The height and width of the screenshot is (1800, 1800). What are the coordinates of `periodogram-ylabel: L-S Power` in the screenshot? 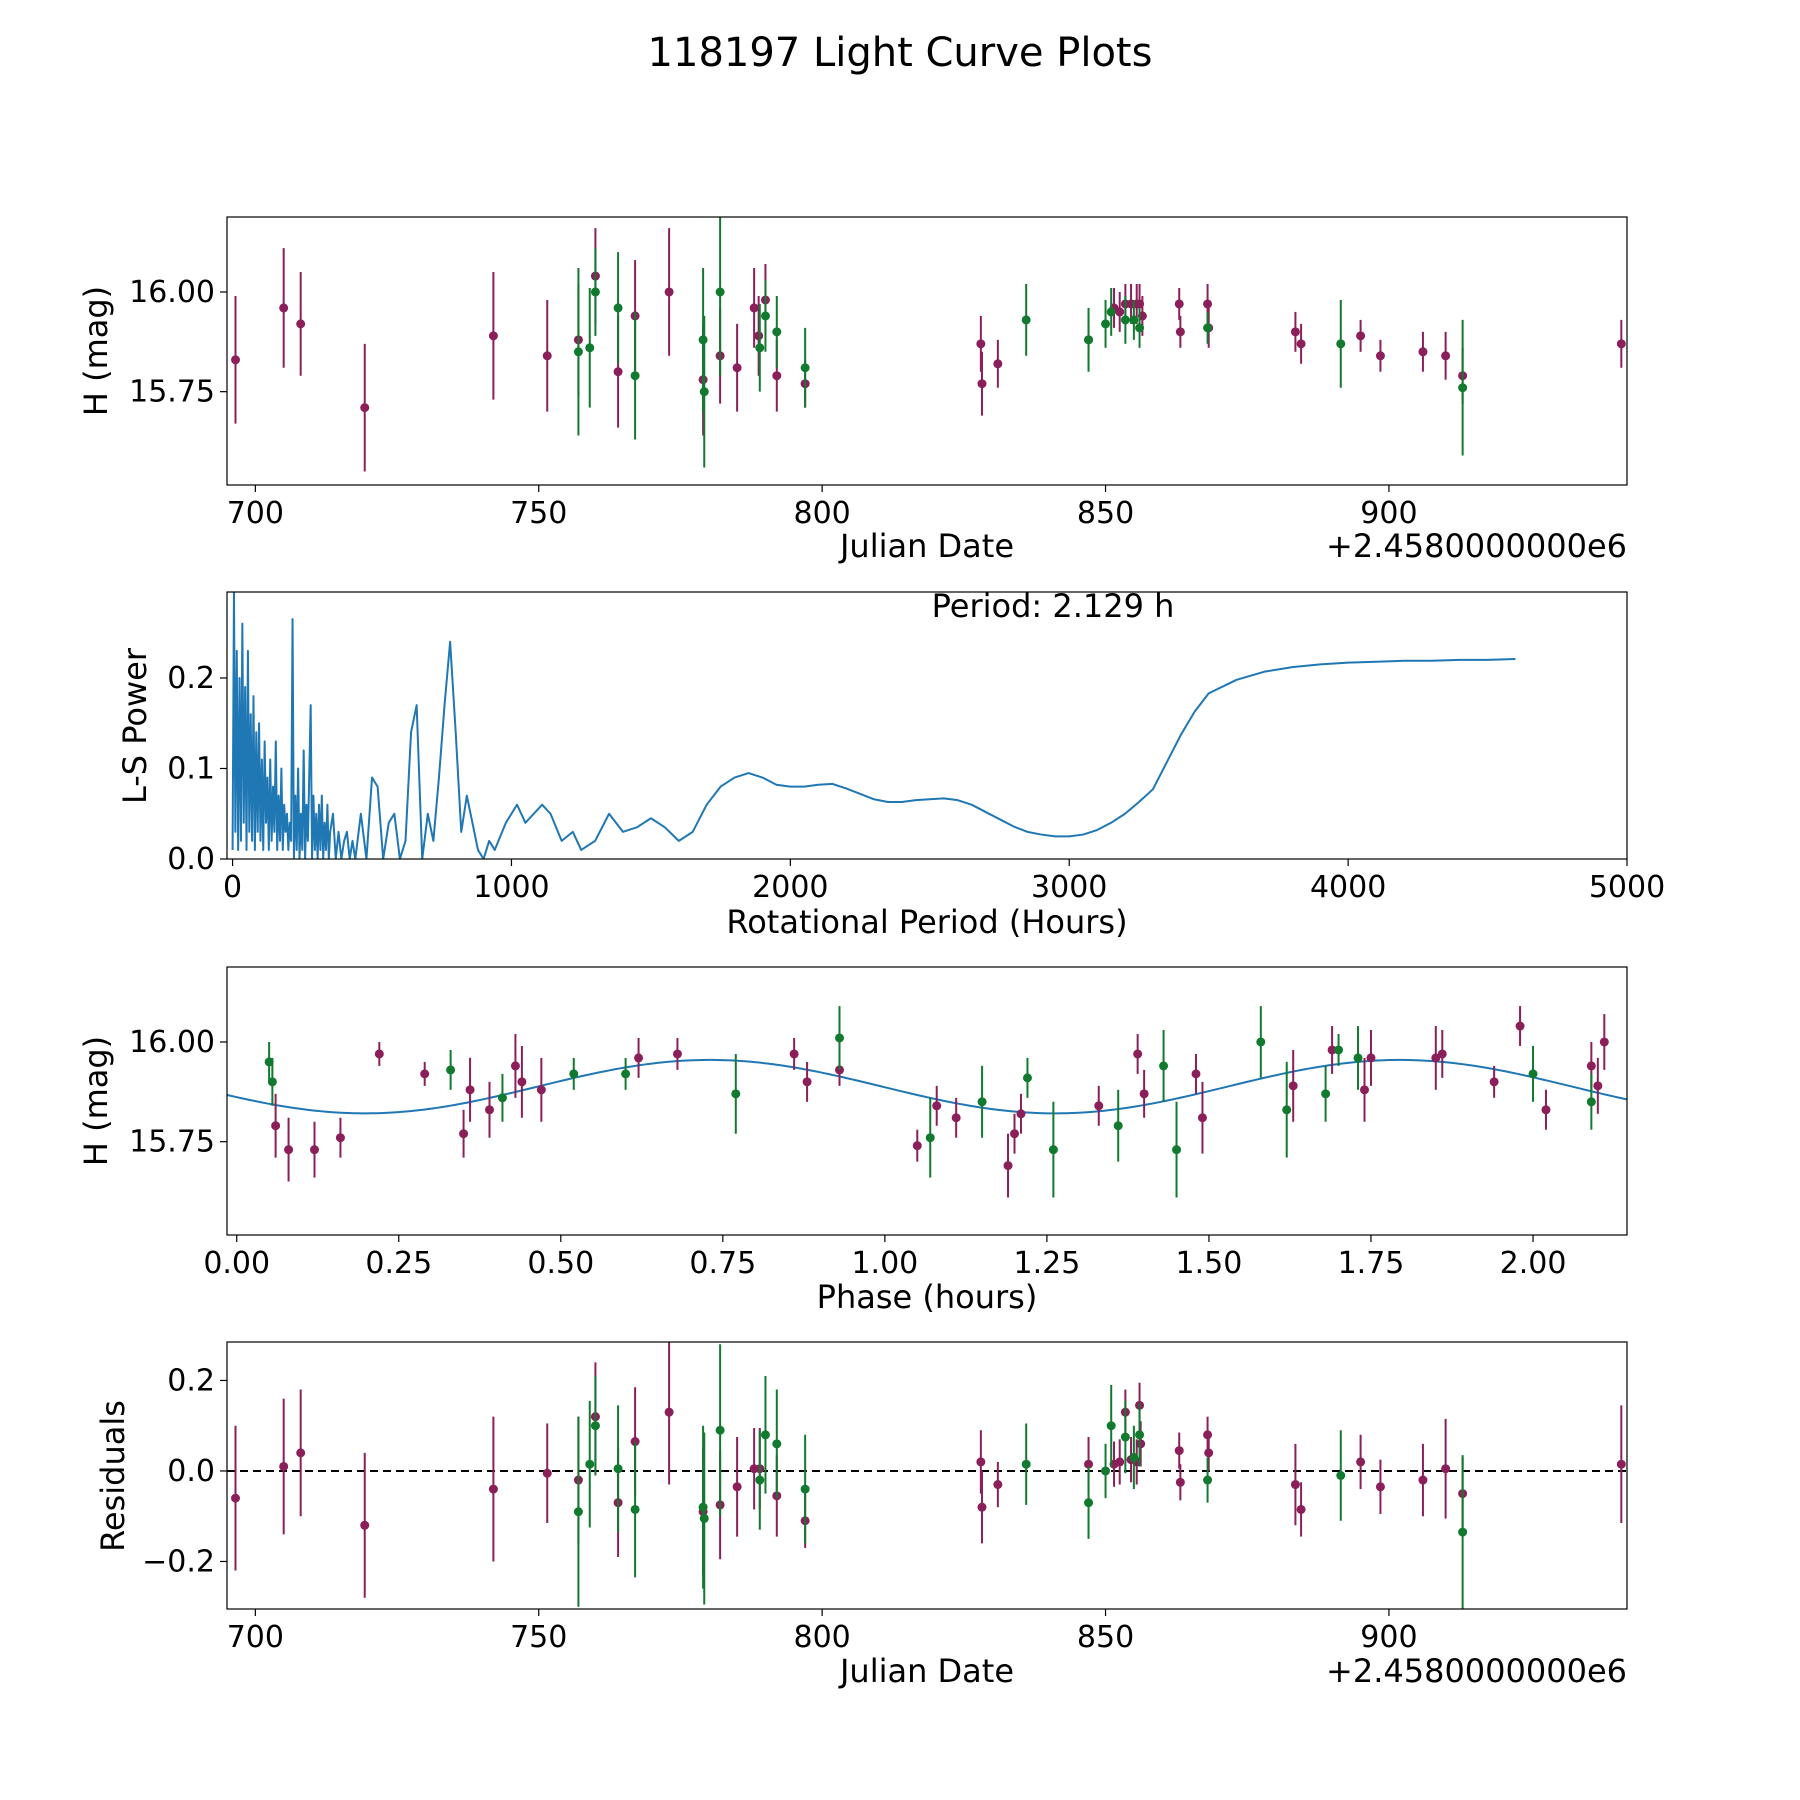 It's located at (135, 725).